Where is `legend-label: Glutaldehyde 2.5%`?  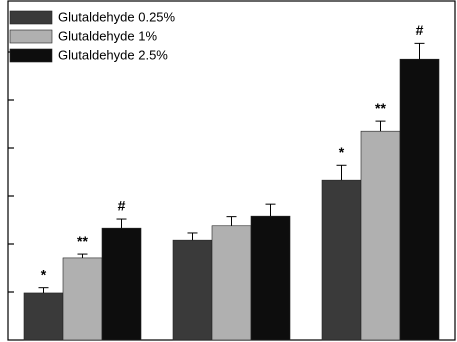
legend-label: Glutaldehyde 2.5% is located at coordinates (113, 54).